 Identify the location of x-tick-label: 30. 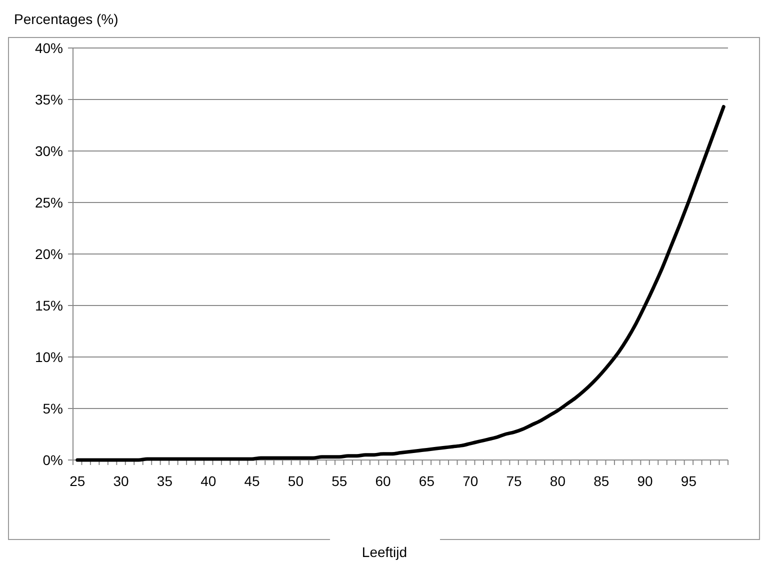
(121, 481).